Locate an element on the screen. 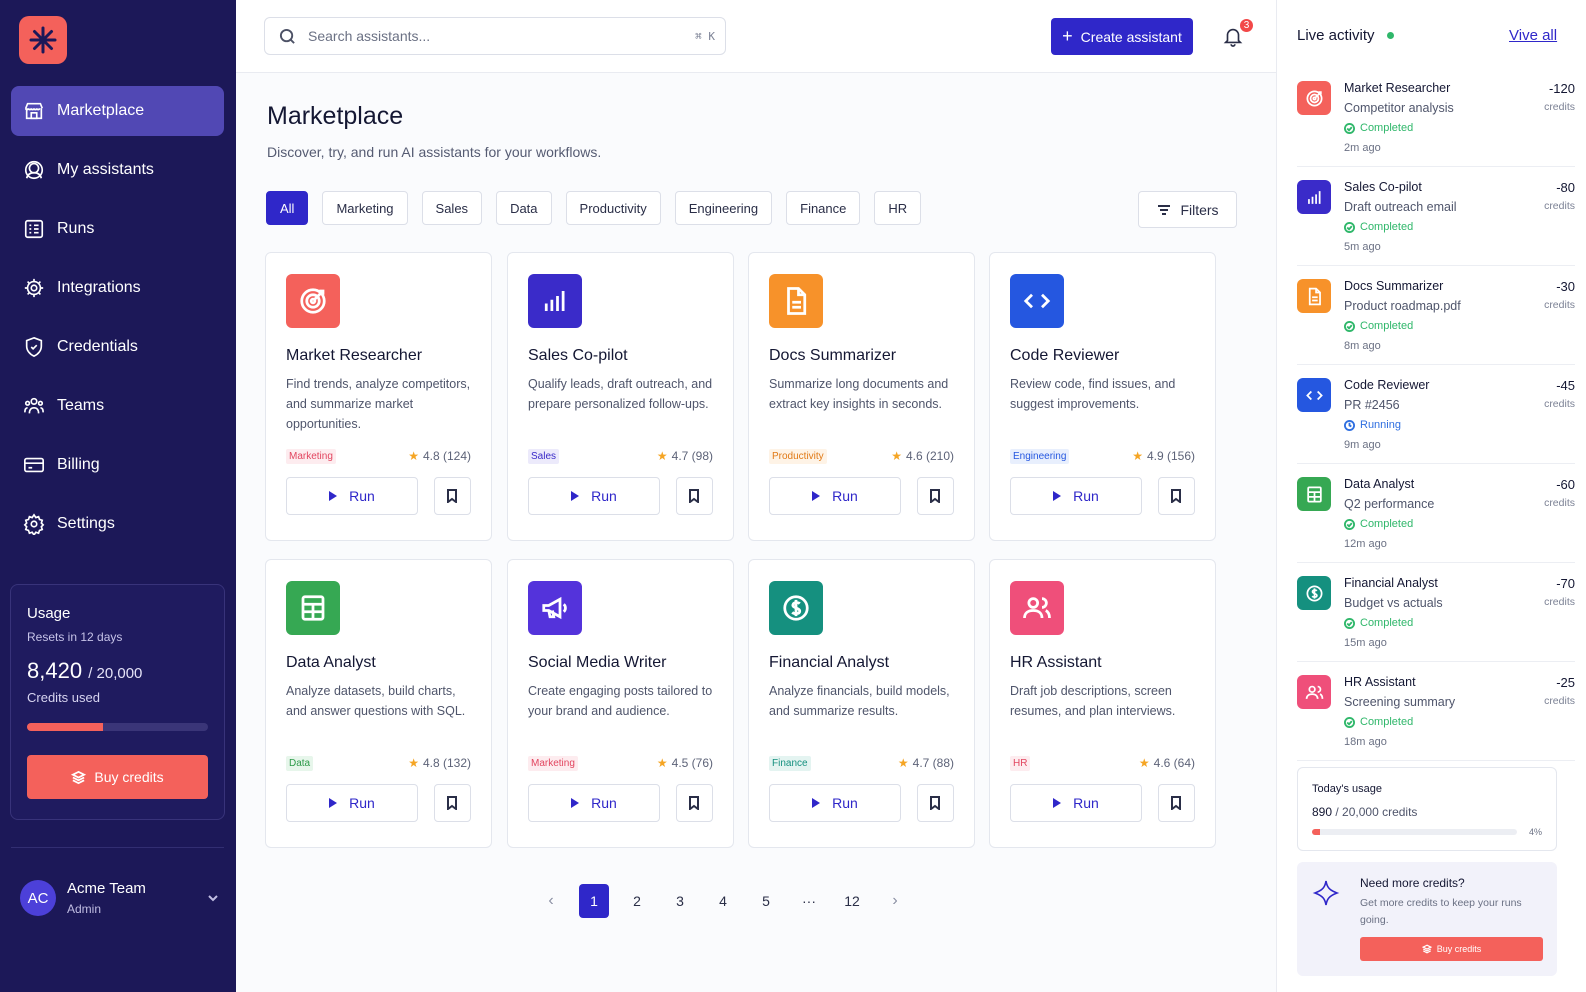  tab-sales: Sales is located at coordinates (452, 208).